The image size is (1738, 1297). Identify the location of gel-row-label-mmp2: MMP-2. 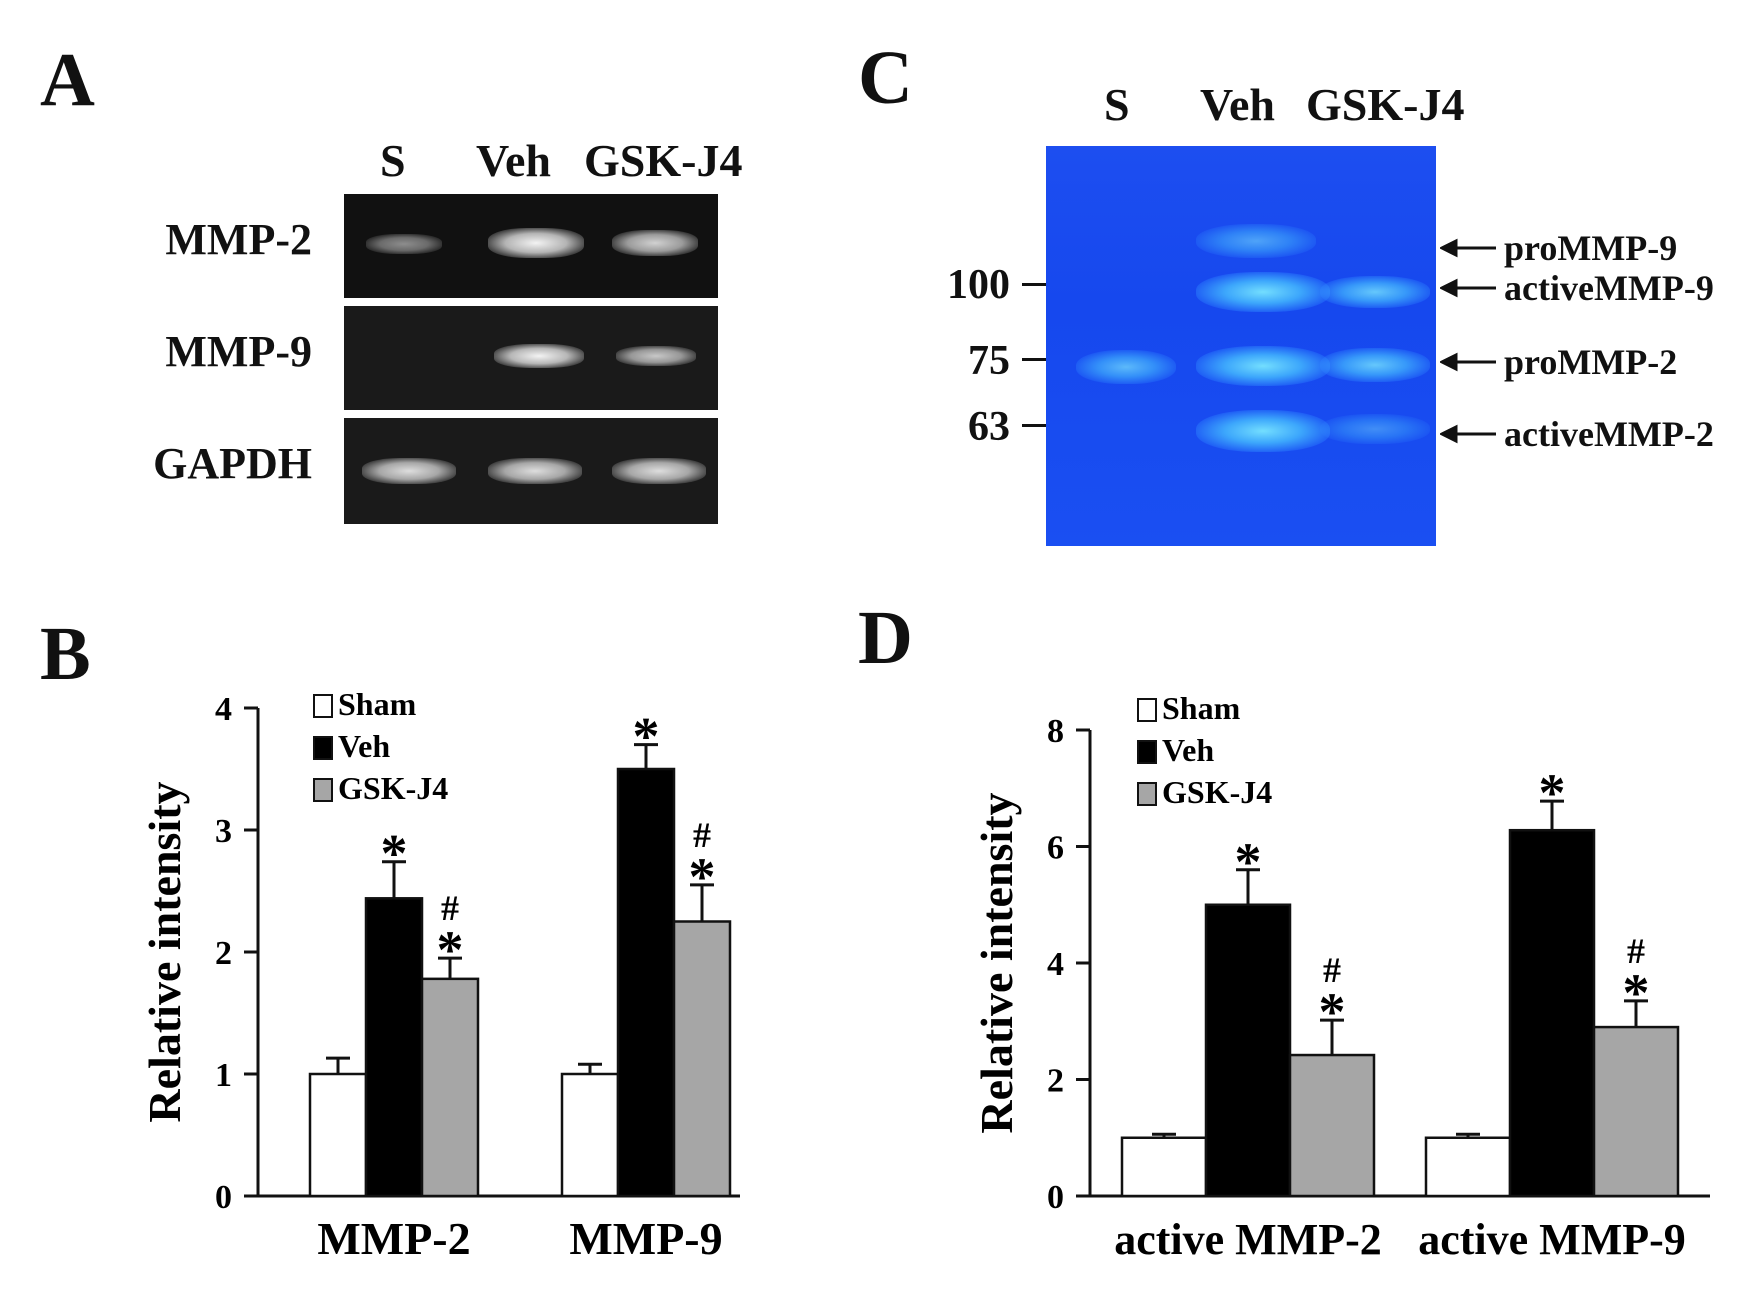
(238, 239).